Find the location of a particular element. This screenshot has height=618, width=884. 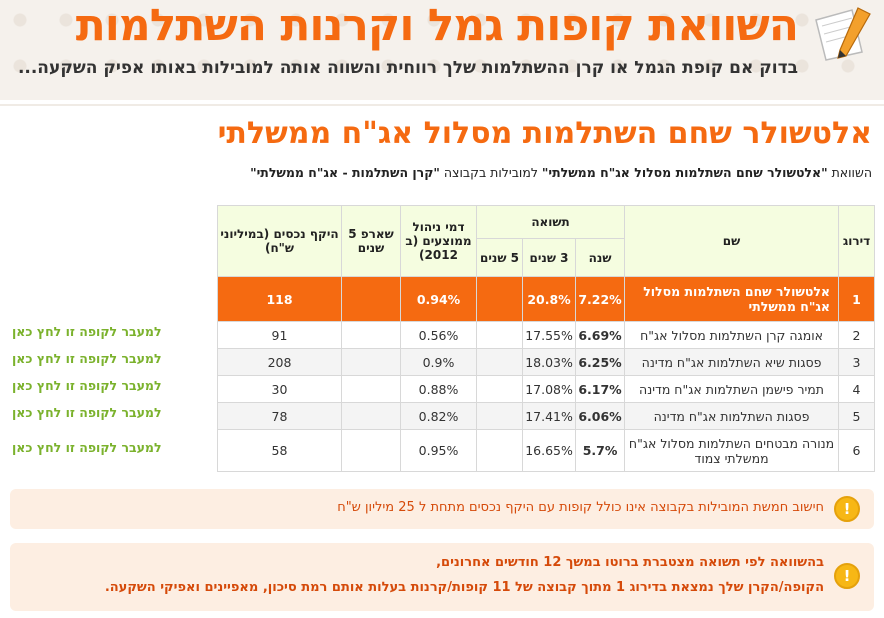

fund-title: אלטשולר שחם השתלמות מסלול אג"ח ממשלתי is located at coordinates (544, 133).